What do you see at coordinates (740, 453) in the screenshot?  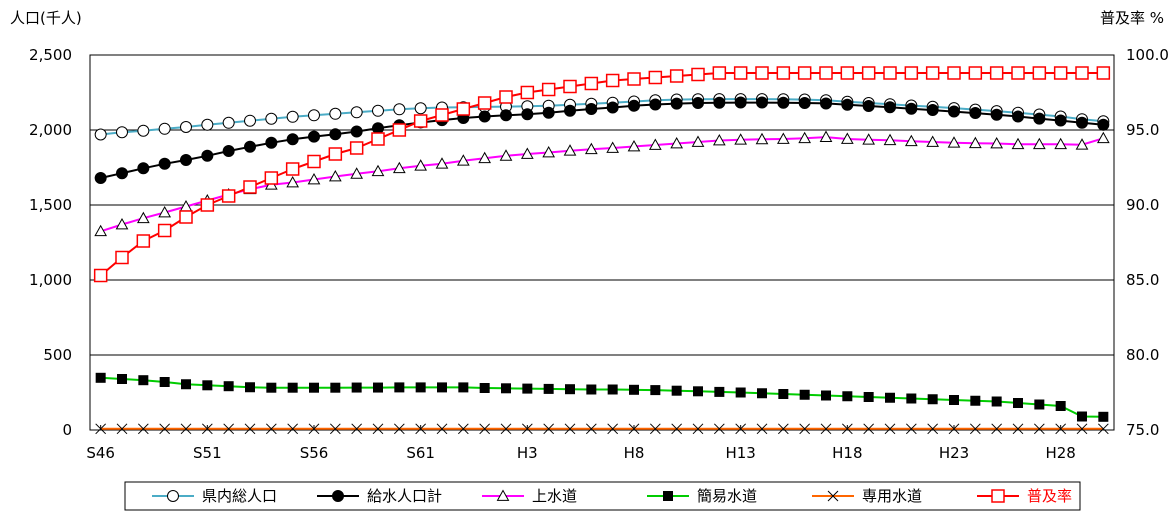 I see `x-tick-label: H13` at bounding box center [740, 453].